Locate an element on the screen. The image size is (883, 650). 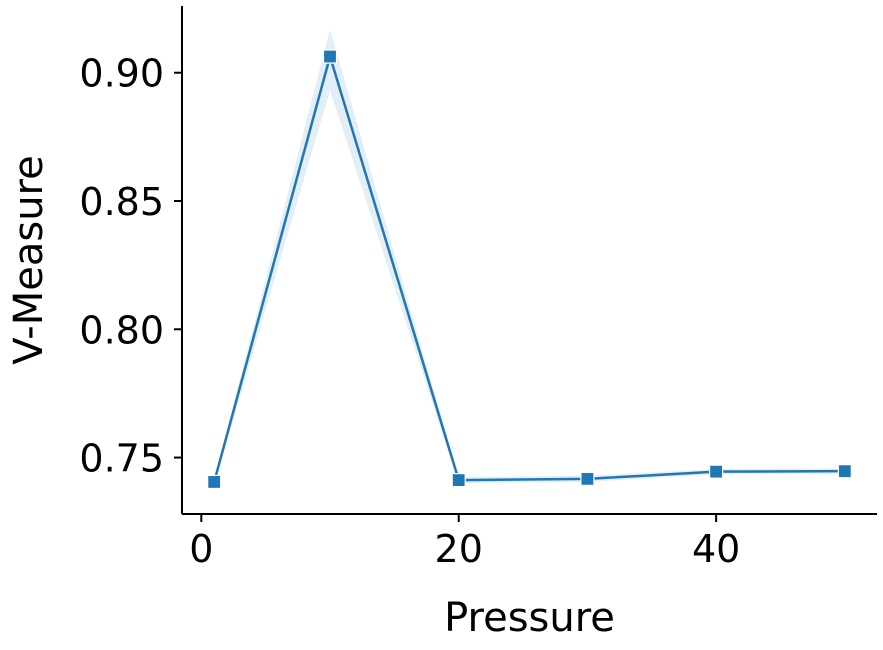
y-ticks: 0.75 0.80 0.85 0.90 is located at coordinates (130, 266).